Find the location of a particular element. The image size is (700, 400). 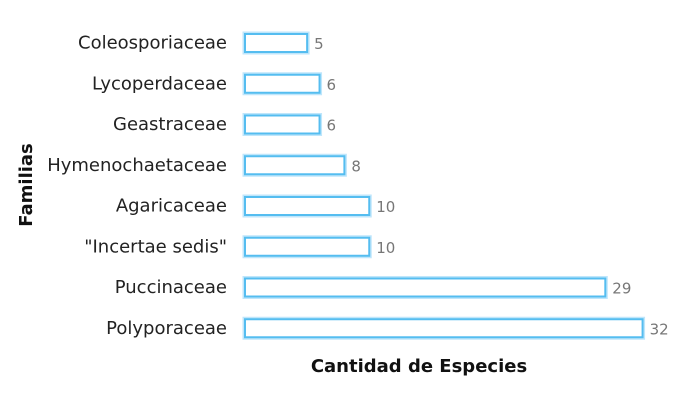

category-label: Lycoperdaceae is located at coordinates (159, 83).